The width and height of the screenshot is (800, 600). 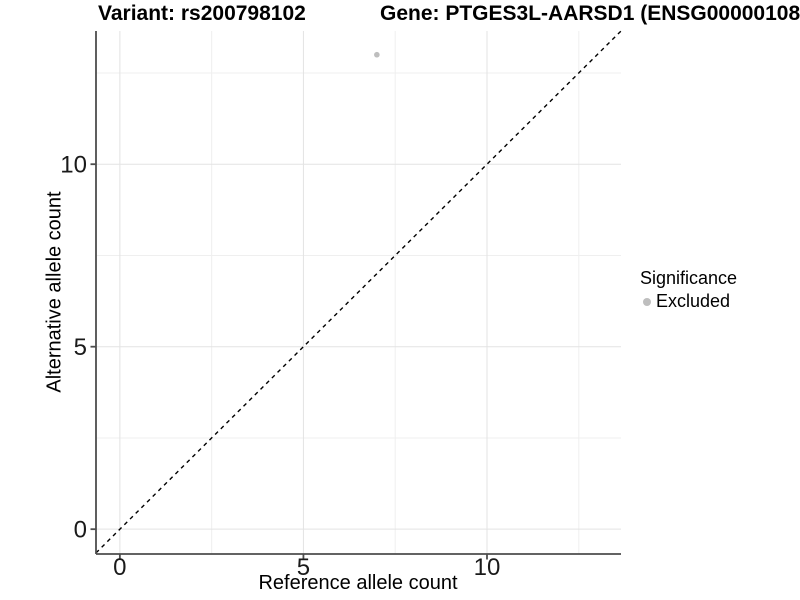 I want to click on y-tick-label: 10, so click(x=73, y=165).